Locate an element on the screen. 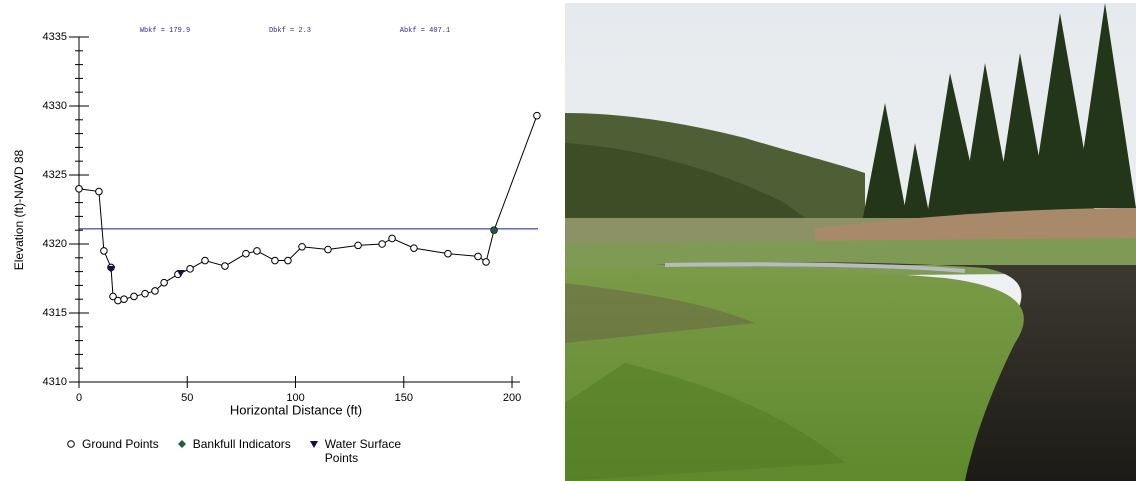 This screenshot has width=1136, height=481. y-axis-label: Elevation (ft)-NAVD 88 is located at coordinates (19, 209).